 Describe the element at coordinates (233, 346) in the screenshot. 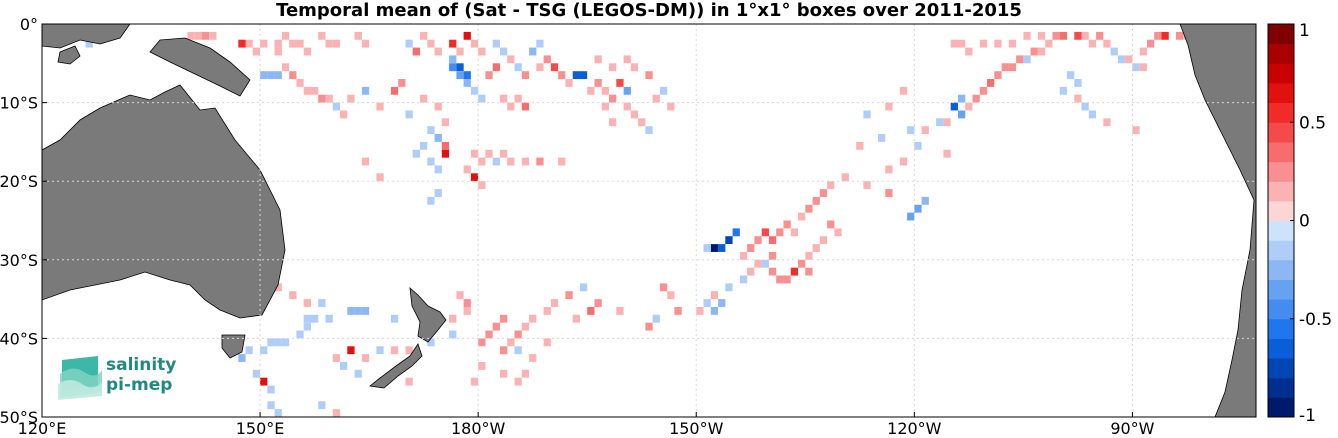

I see `land-tasmania` at that location.